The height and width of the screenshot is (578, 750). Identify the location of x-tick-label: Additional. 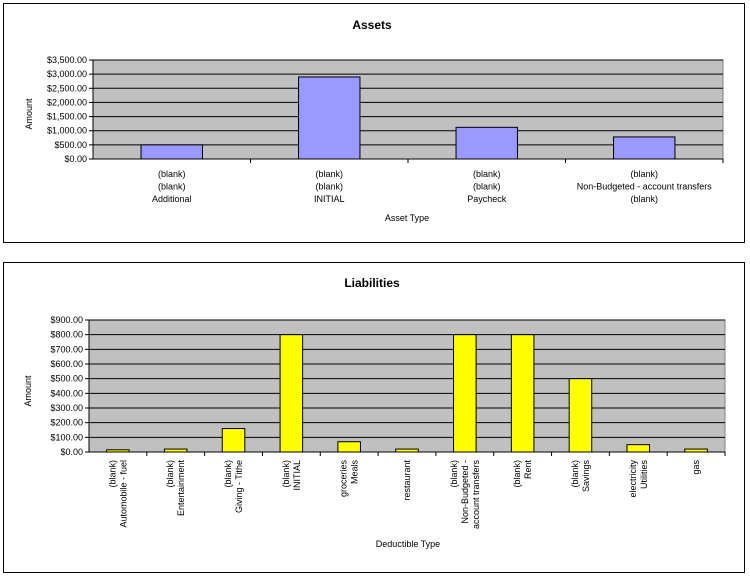
(172, 199).